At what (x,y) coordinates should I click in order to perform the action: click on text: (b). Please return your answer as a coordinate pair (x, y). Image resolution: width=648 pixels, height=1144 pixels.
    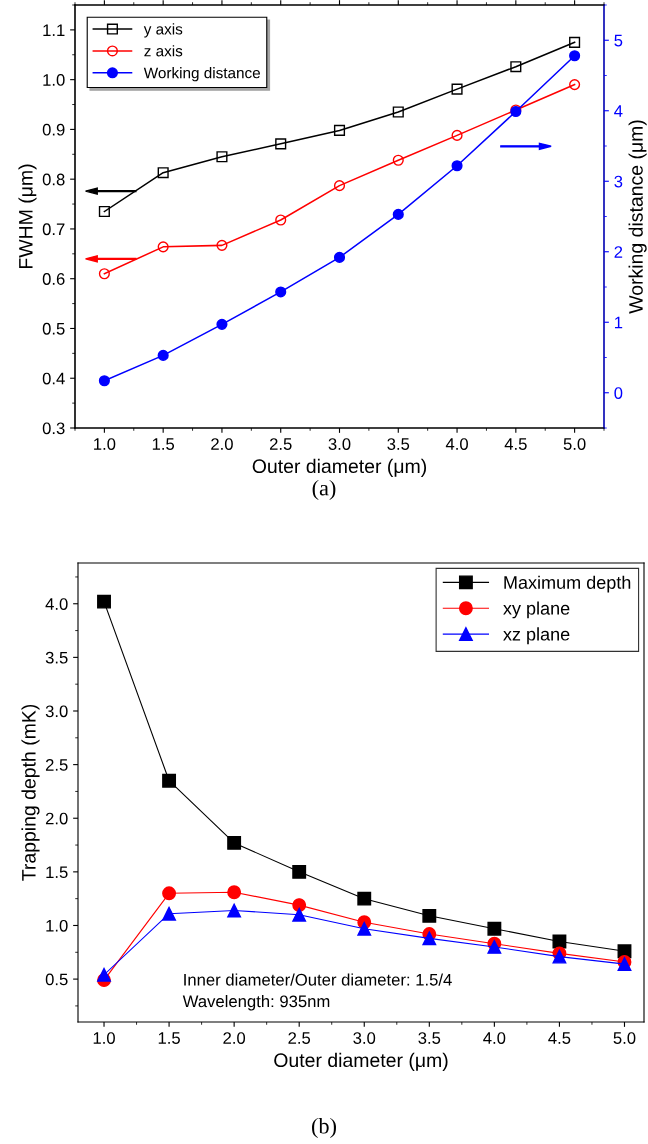
    Looking at the image, I should click on (324, 1128).